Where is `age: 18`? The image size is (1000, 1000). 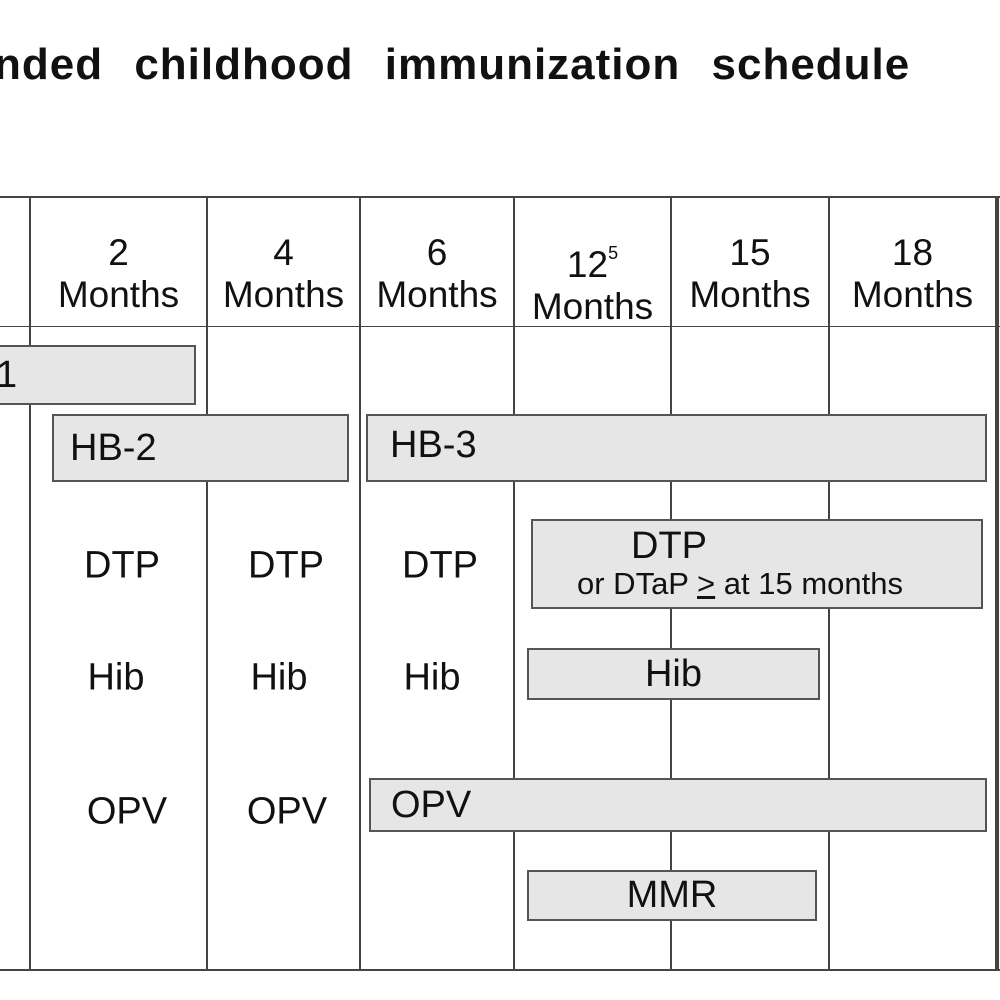 age: 18 is located at coordinates (912, 252).